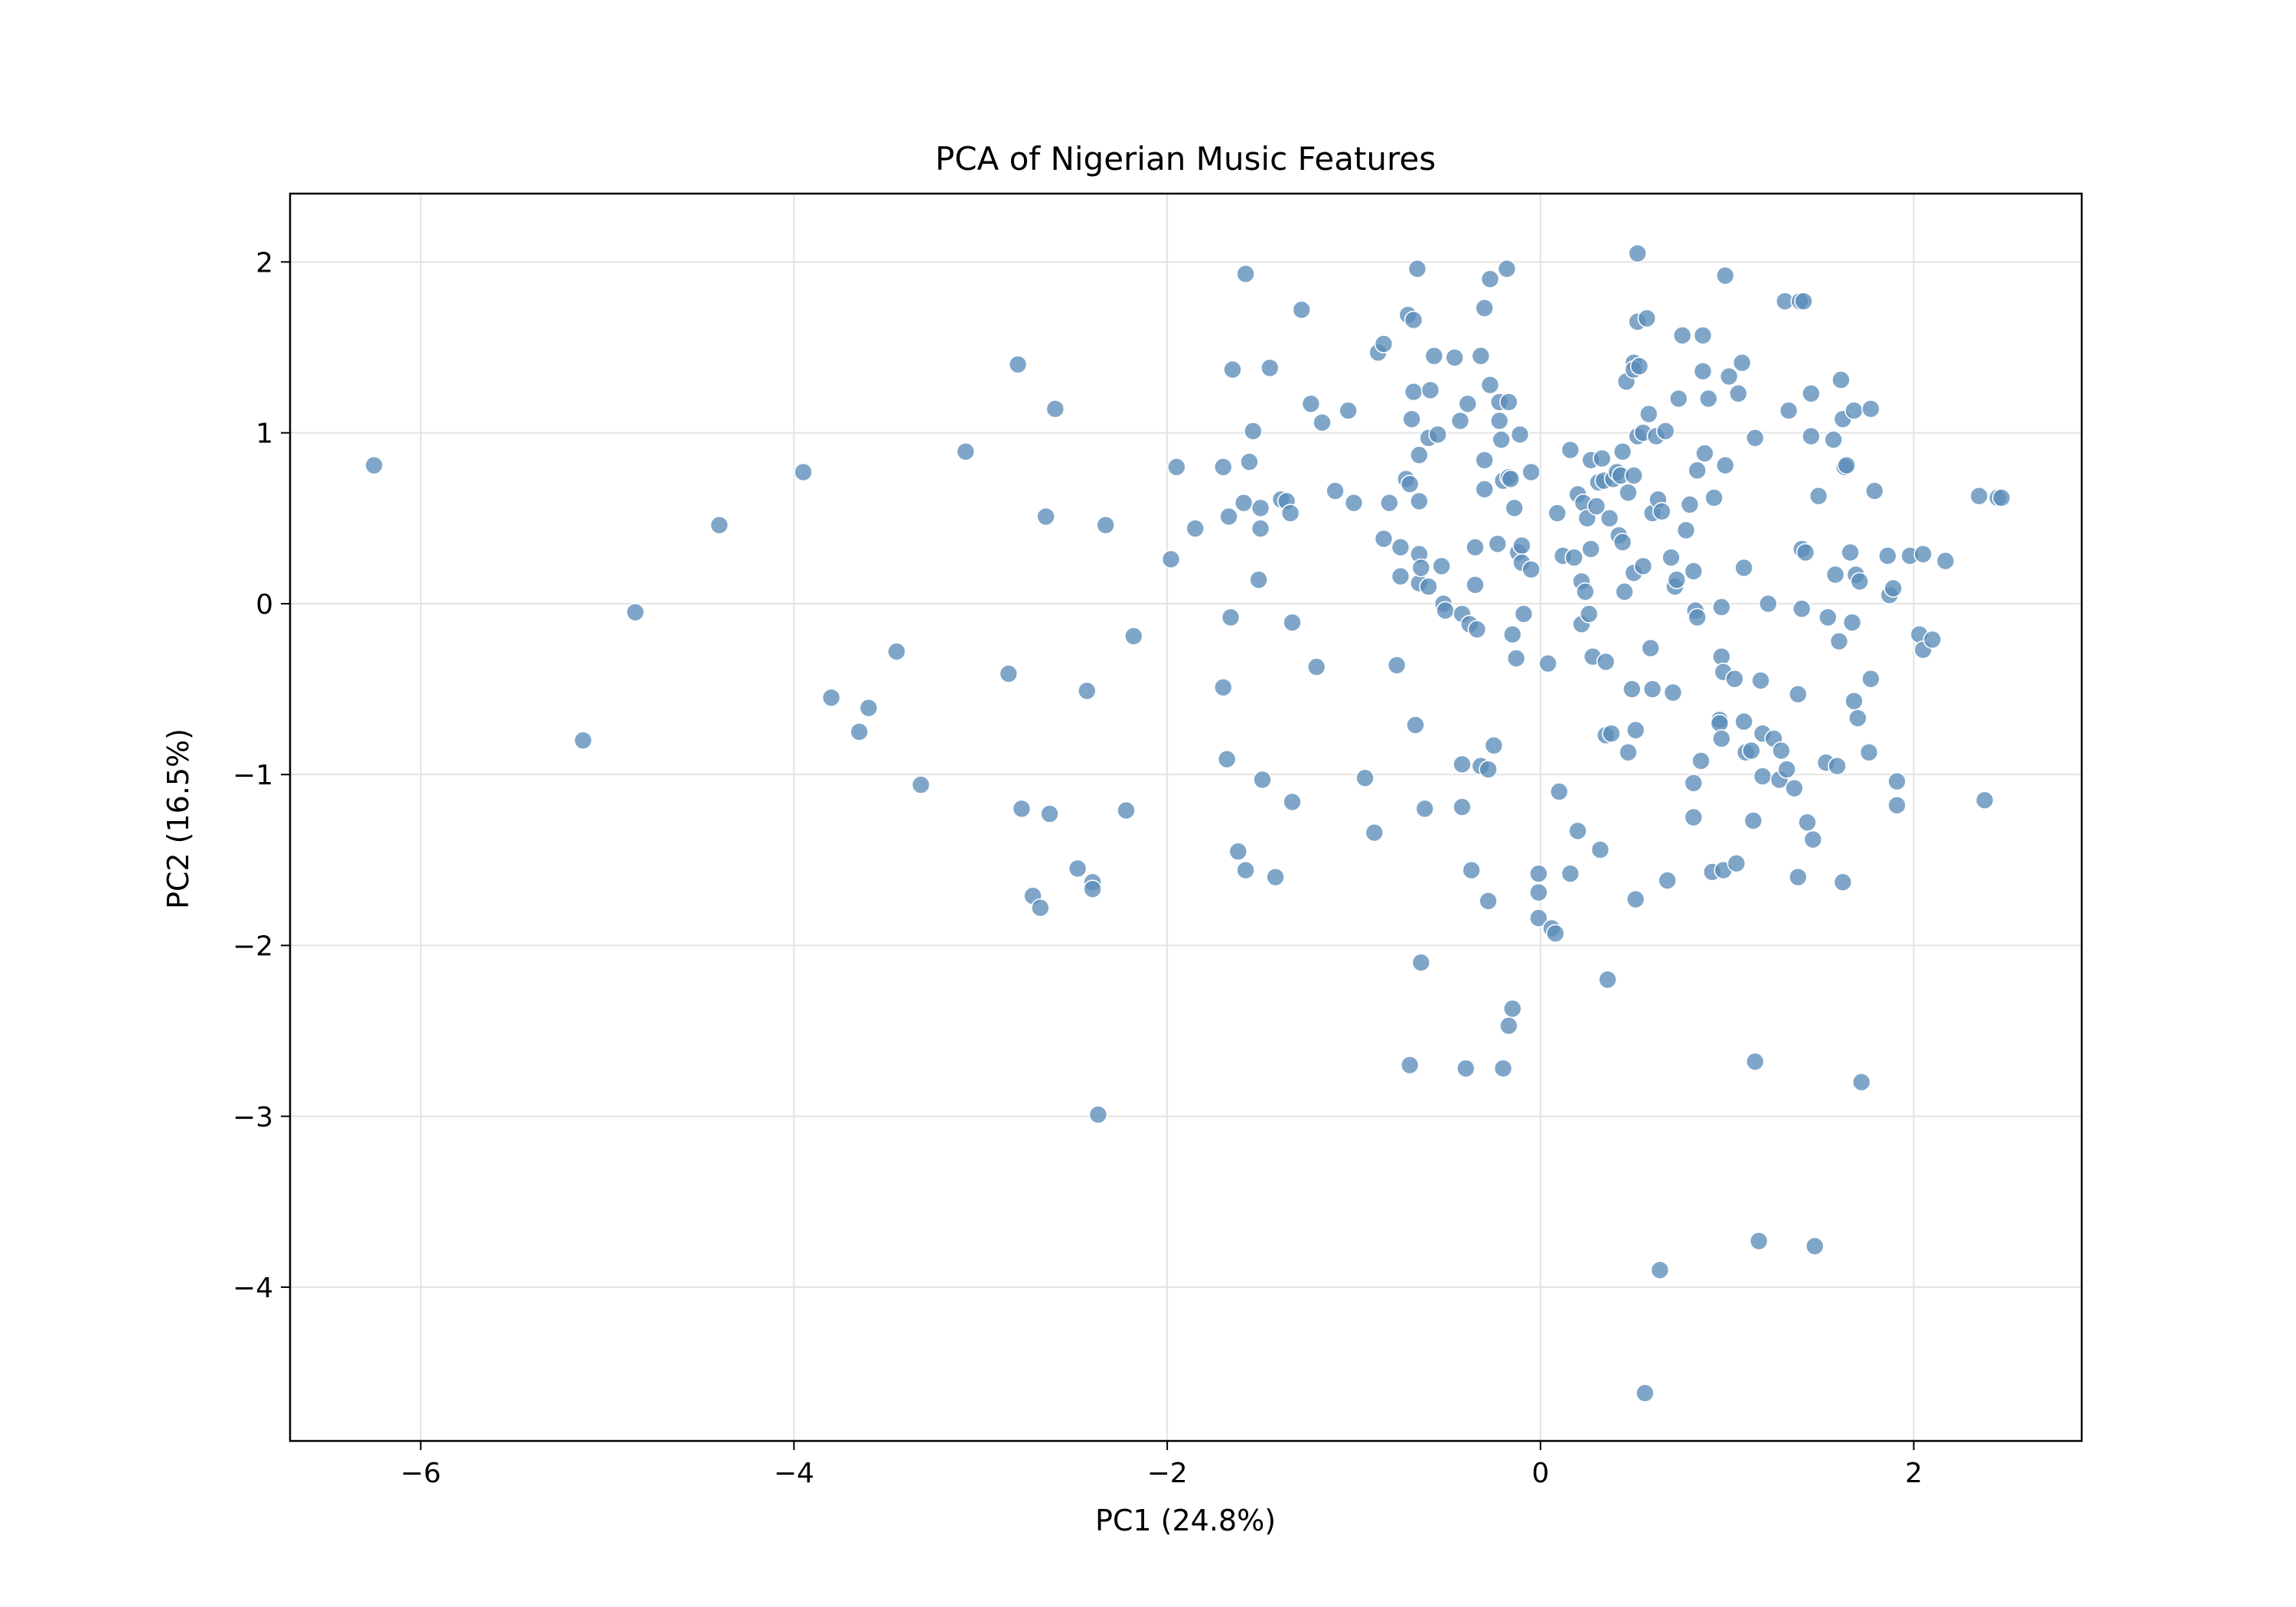 The image size is (2296, 1607). What do you see at coordinates (1914, 1473) in the screenshot?
I see `x-tick-label: 2` at bounding box center [1914, 1473].